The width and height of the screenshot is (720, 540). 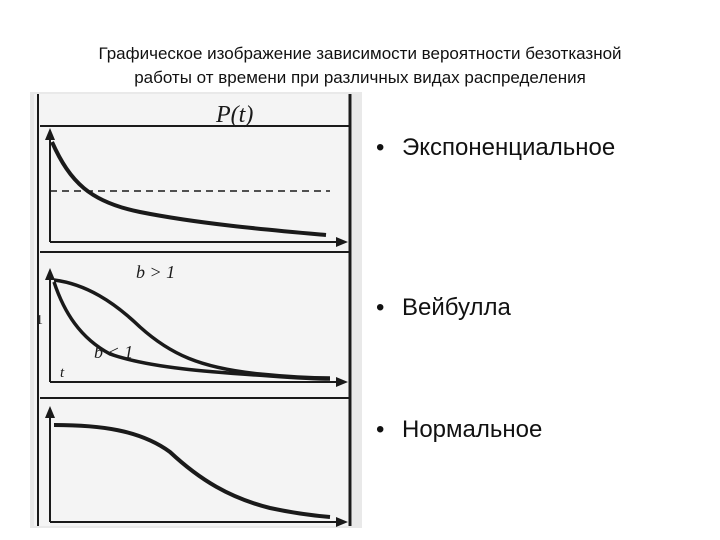 What do you see at coordinates (192, 471) in the screenshot?
I see `normal-curve` at bounding box center [192, 471].